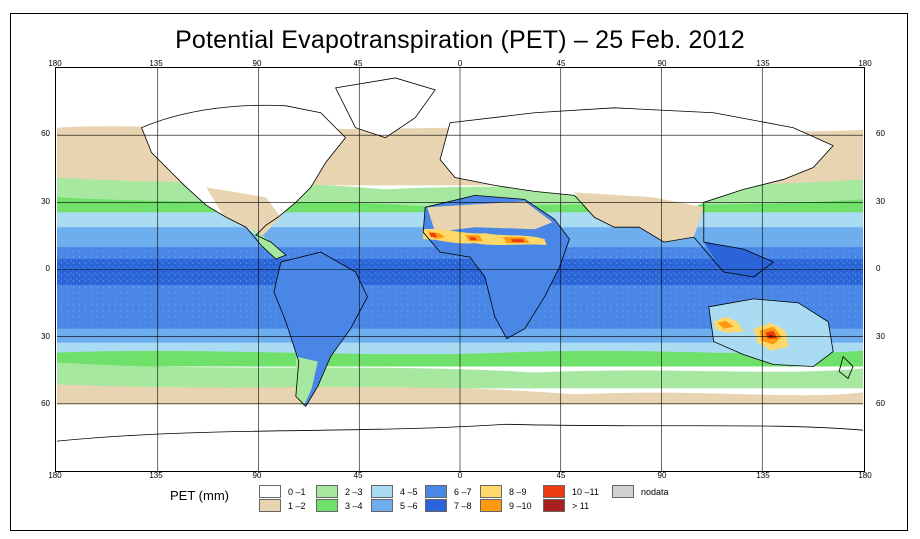 The image size is (920, 539). I want to click on land-north-america, so click(243, 170).